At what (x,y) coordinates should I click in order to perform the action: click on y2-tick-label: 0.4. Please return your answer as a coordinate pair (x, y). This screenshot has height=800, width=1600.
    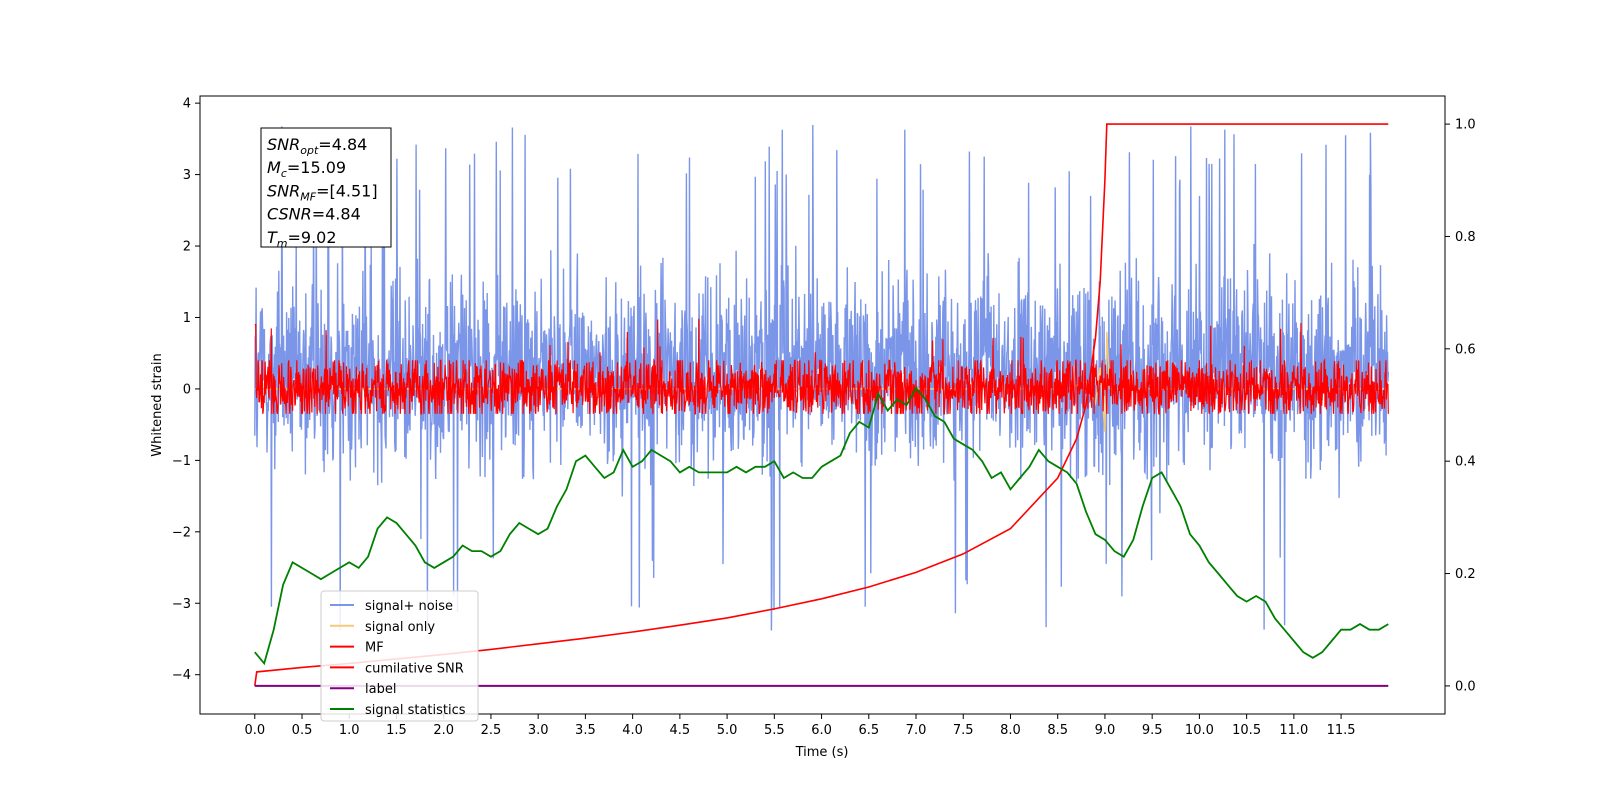
    Looking at the image, I should click on (1465, 462).